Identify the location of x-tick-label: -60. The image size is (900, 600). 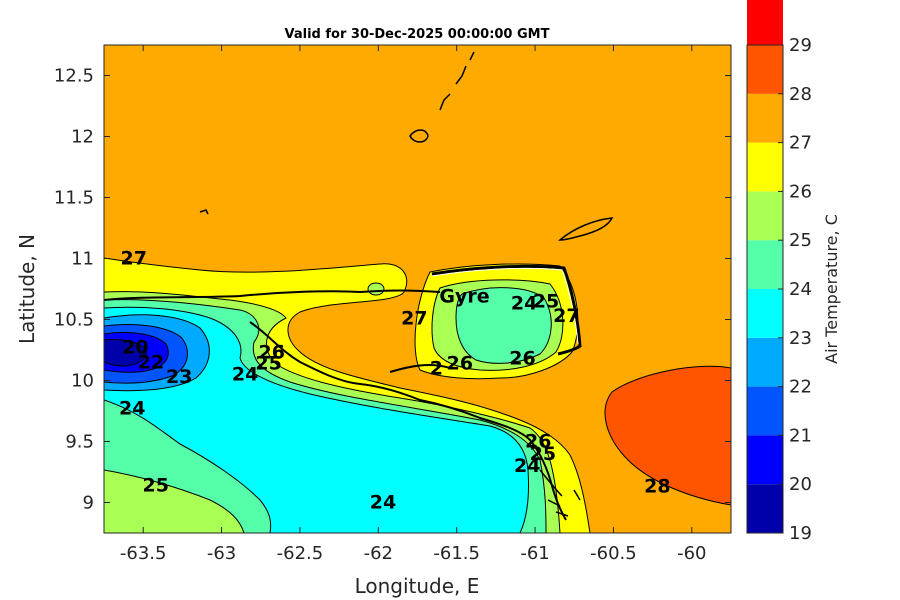
(691, 553).